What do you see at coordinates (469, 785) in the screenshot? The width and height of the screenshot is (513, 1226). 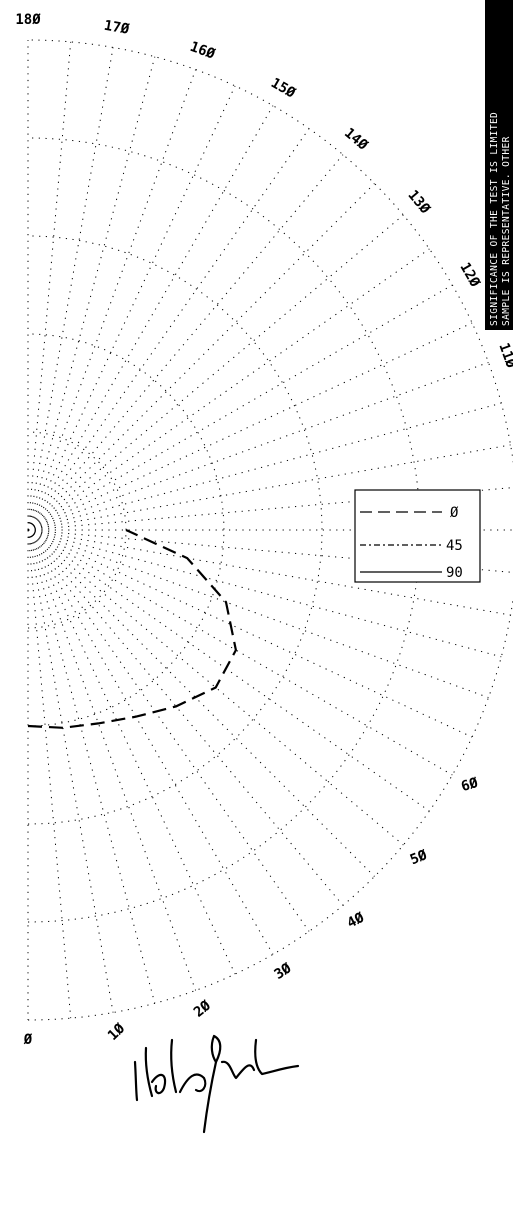 I see `angle-tick-label: 6Ø` at bounding box center [469, 785].